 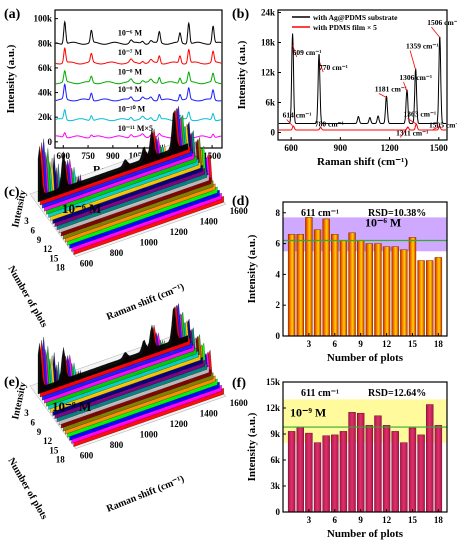 What do you see at coordinates (27, 297) in the screenshot?
I see `depth-axis-label: Number of plots` at bounding box center [27, 297].